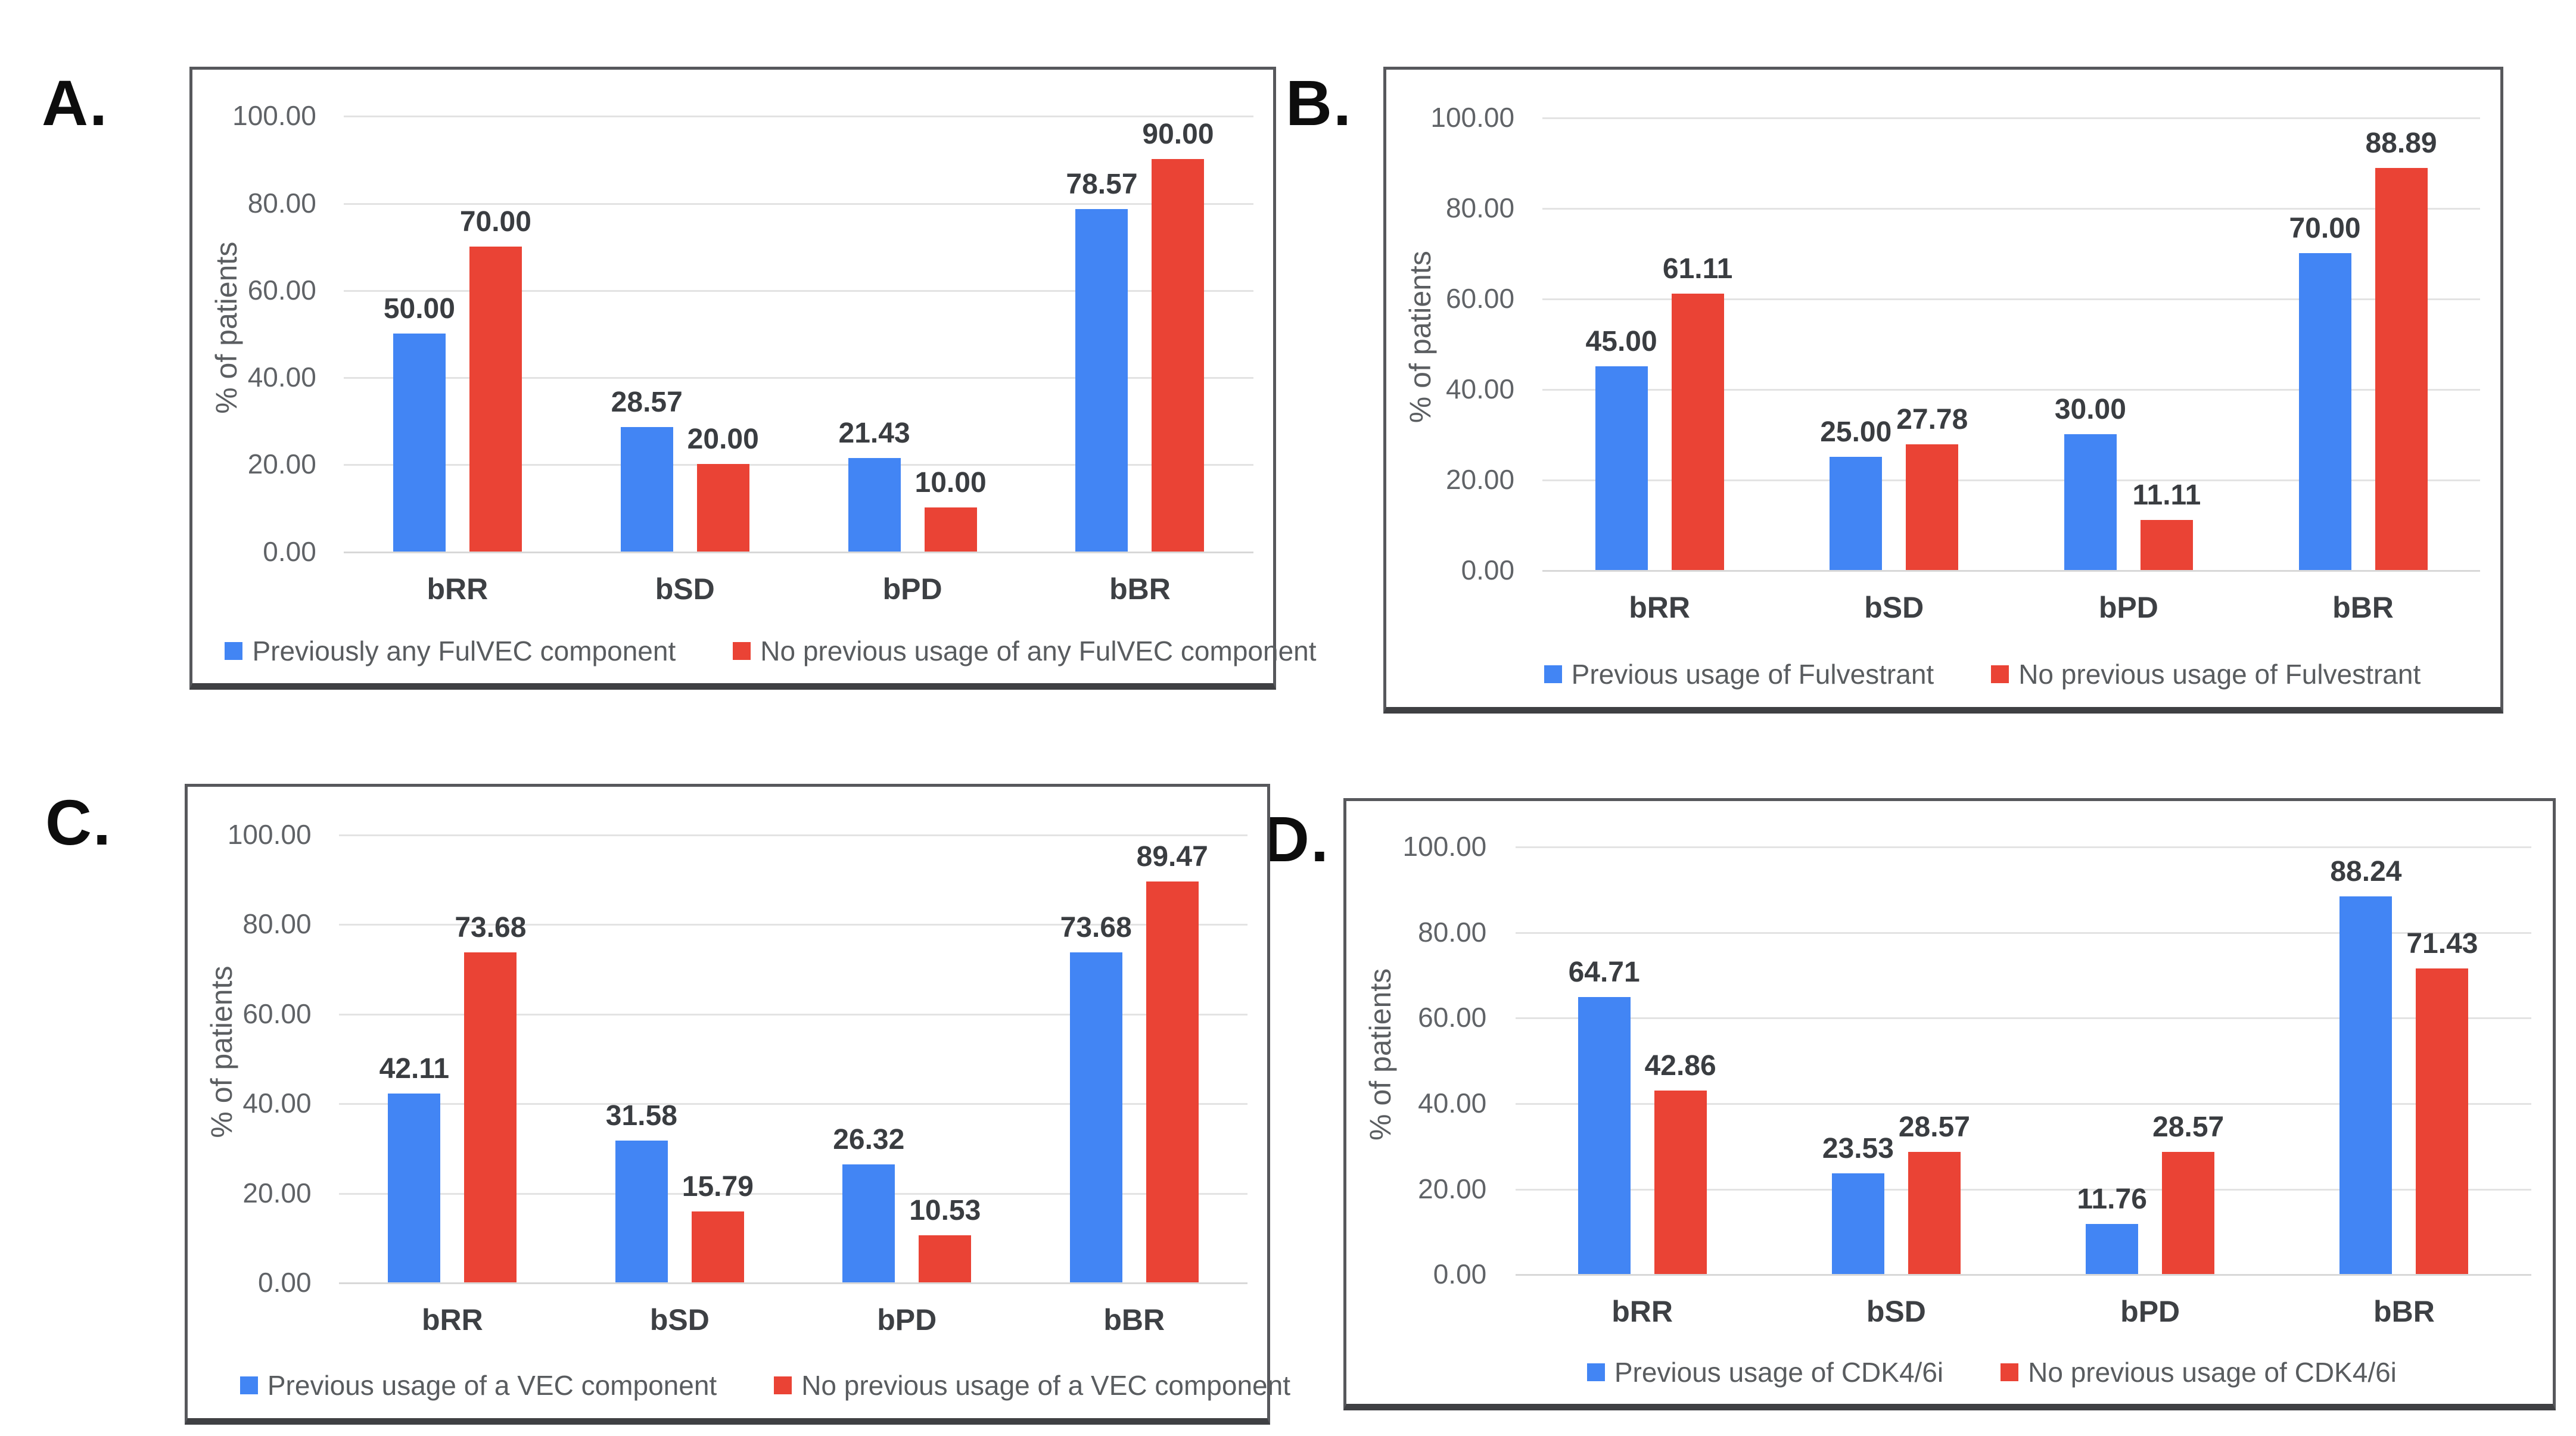 This screenshot has width=2576, height=1436. What do you see at coordinates (2128, 343) in the screenshot?
I see `bar-pair: 30.00 11.11` at bounding box center [2128, 343].